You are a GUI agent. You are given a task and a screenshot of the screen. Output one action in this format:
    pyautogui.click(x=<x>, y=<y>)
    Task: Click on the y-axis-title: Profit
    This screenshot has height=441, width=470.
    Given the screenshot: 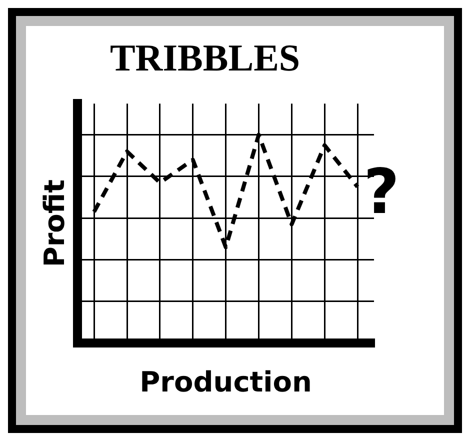 What is the action you would take?
    pyautogui.click(x=55, y=223)
    